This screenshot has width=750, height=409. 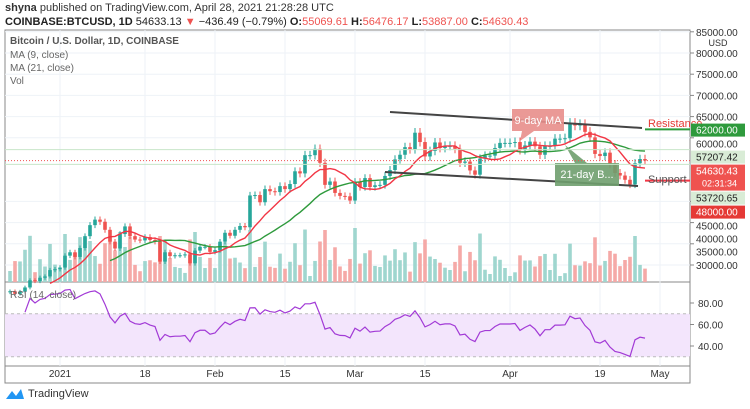 I want to click on low-label: L:, so click(x=416, y=22).